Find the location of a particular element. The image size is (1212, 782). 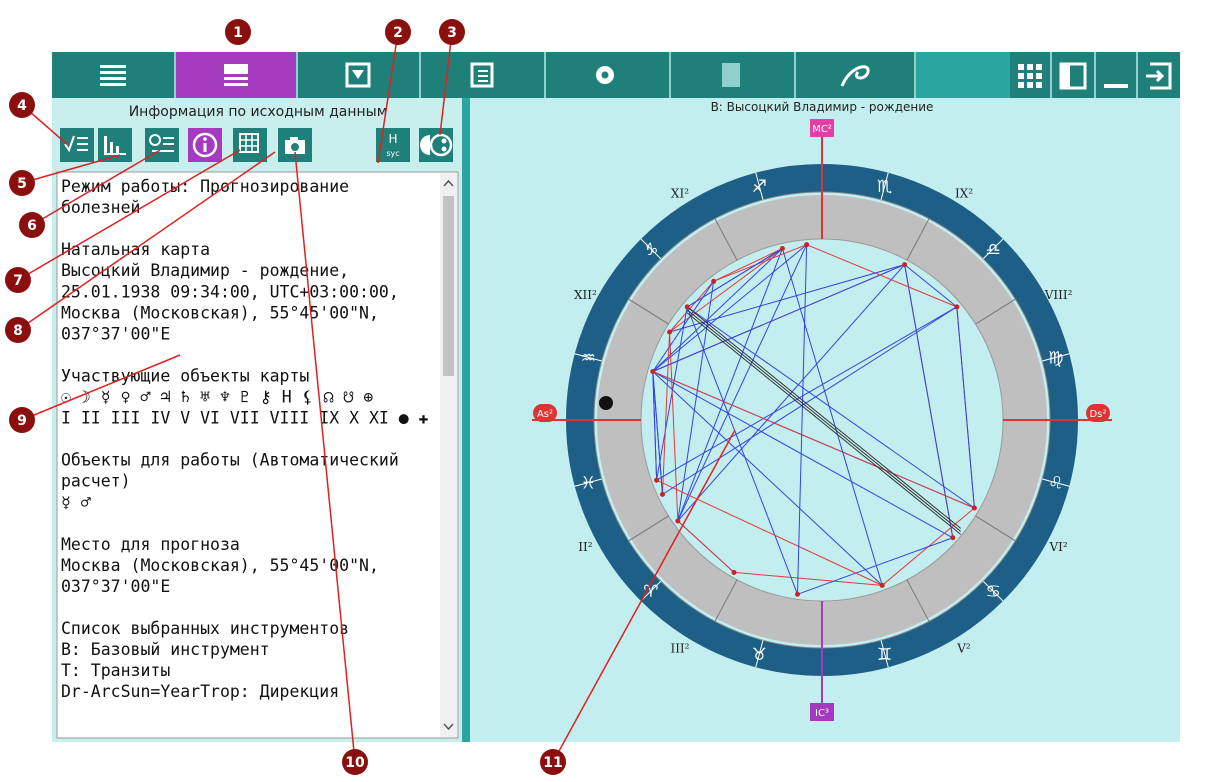

button is located at coordinates (393, 145).